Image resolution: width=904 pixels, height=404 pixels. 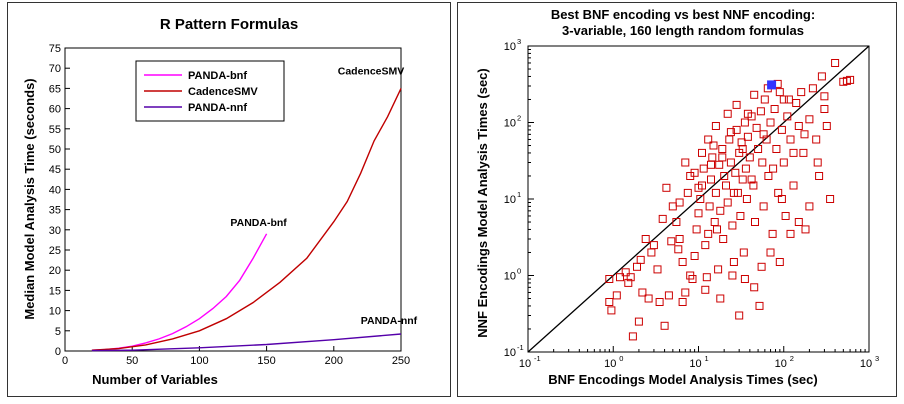 What do you see at coordinates (155, 379) in the screenshot?
I see `x-axis-label: Number of Variables` at bounding box center [155, 379].